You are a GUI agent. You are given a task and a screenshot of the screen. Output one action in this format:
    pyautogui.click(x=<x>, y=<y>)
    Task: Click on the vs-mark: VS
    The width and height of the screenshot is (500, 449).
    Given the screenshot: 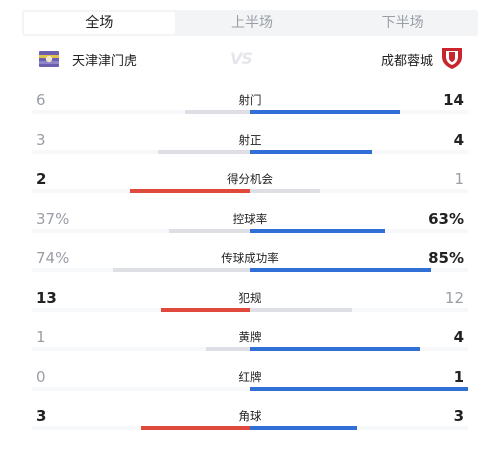 What is the action you would take?
    pyautogui.click(x=241, y=58)
    